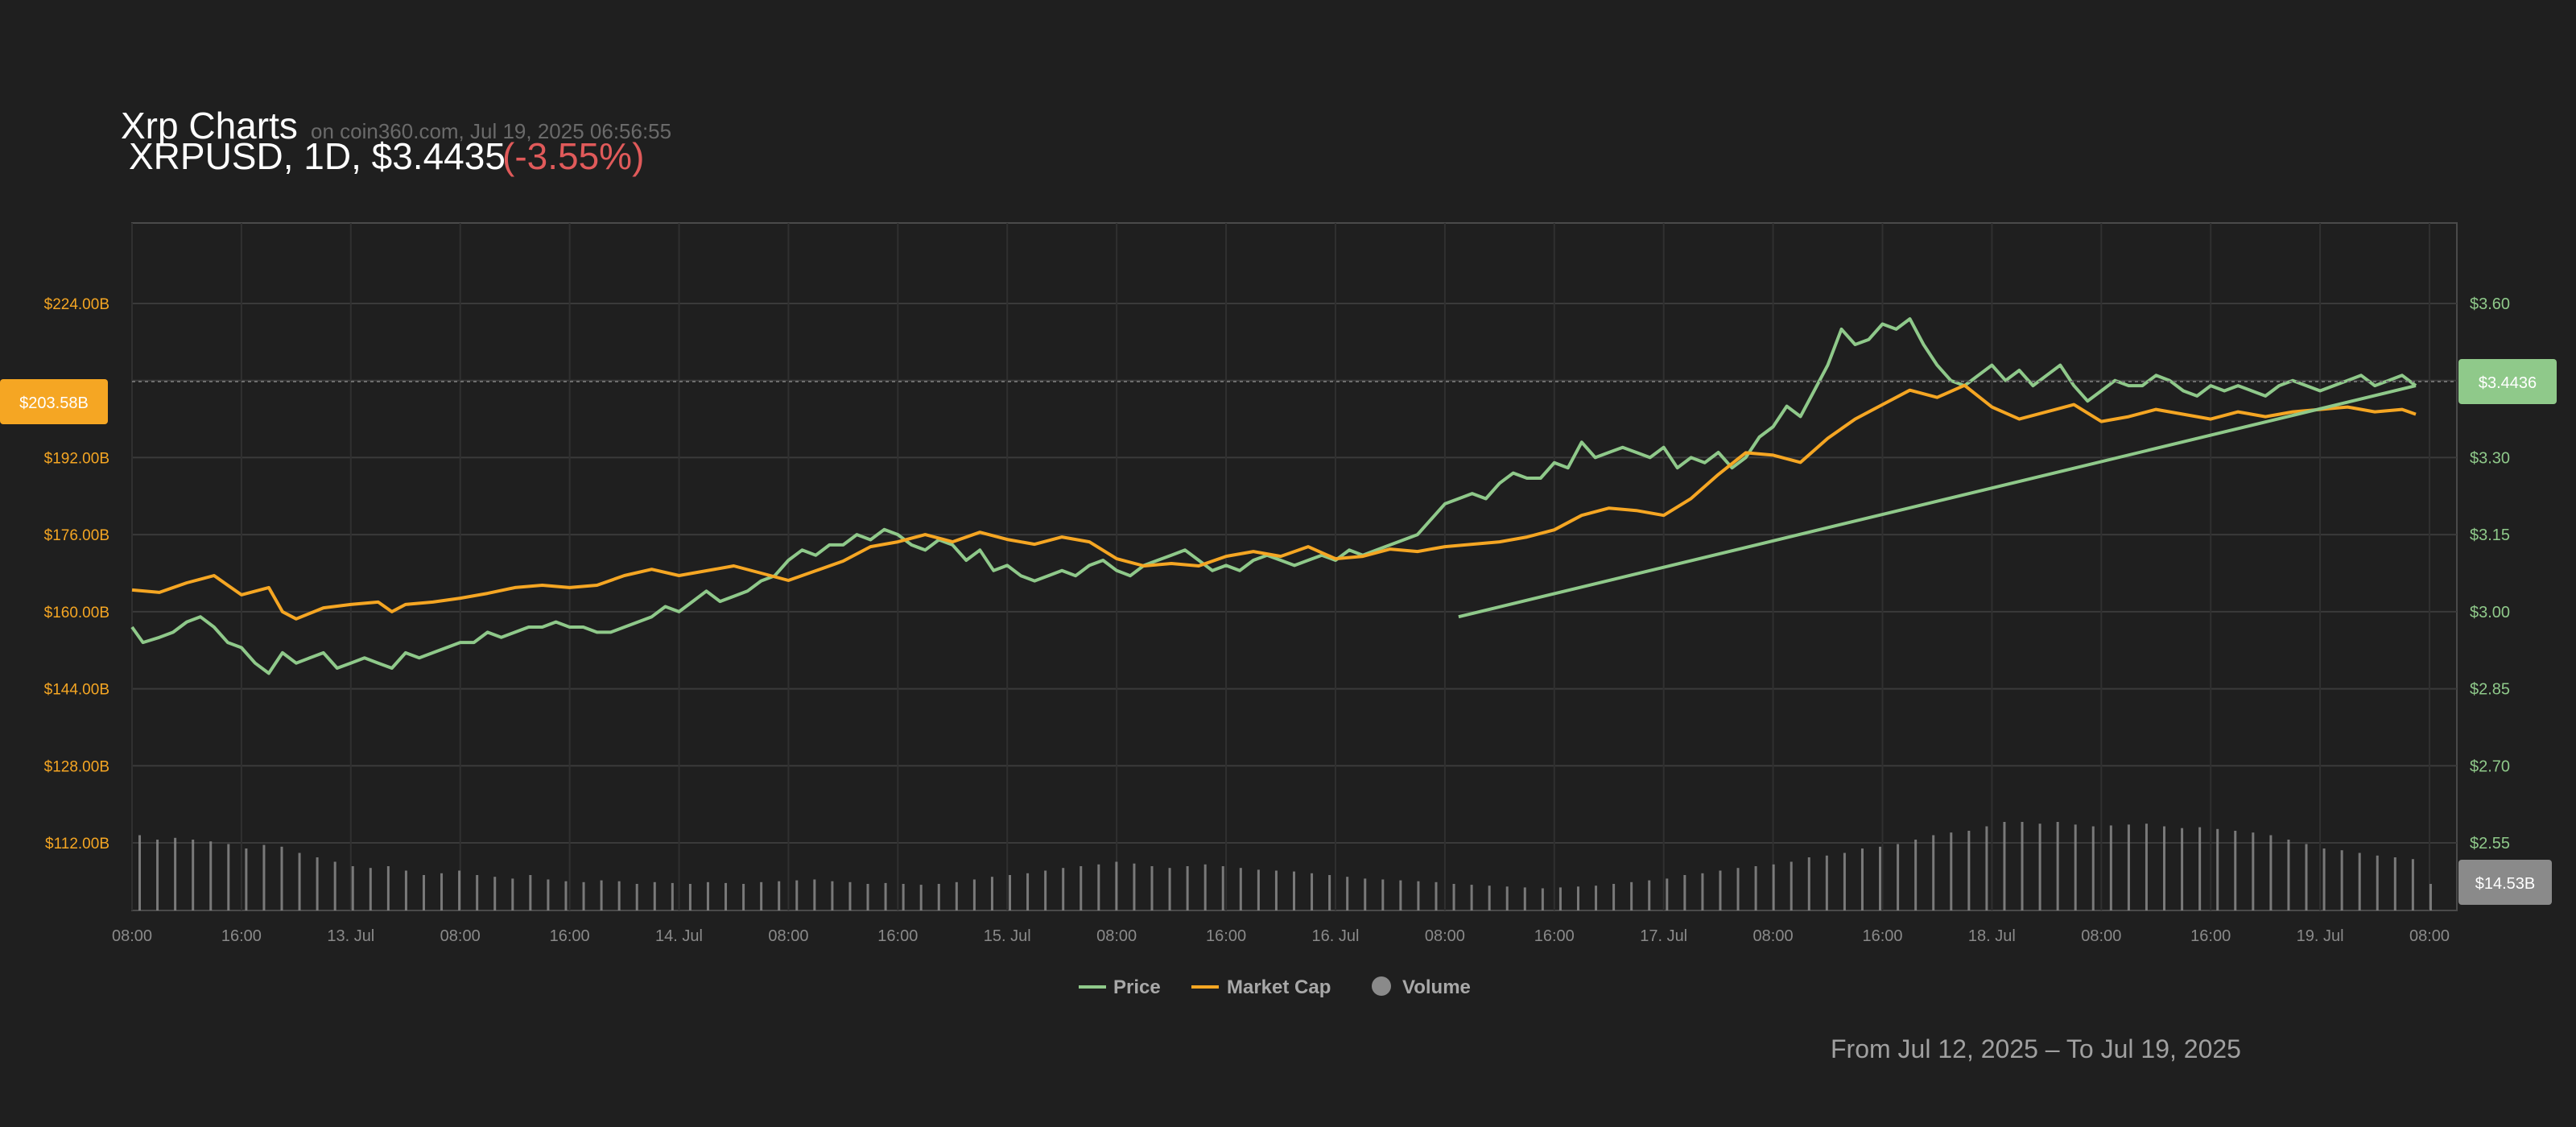  I want to click on date-range: From Jul 12, 2025 – To Jul 19, 2025, so click(2036, 1048).